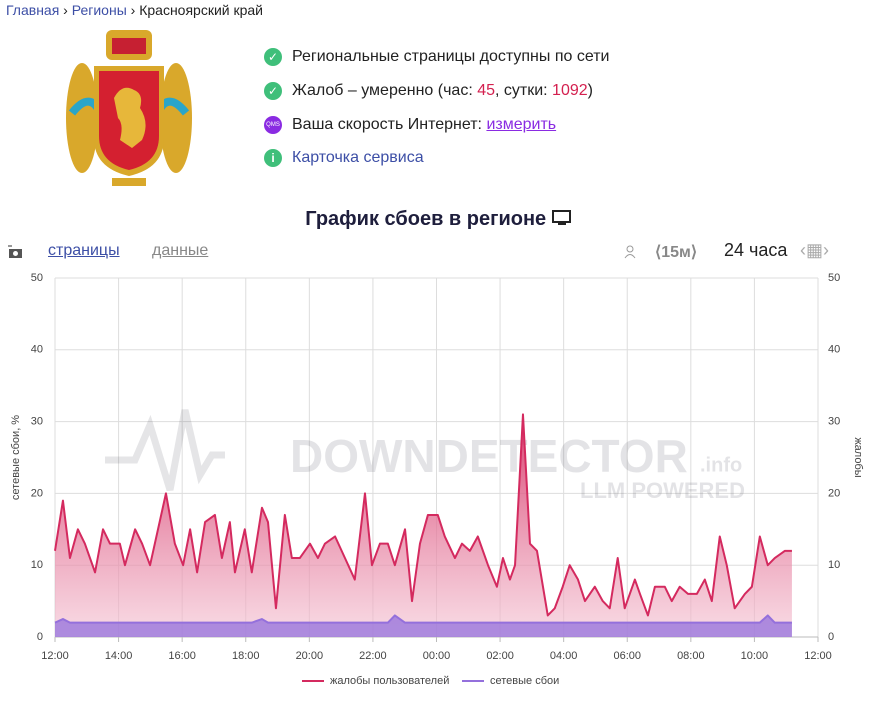  I want to click on x-tick-label: 10:00, so click(755, 656).